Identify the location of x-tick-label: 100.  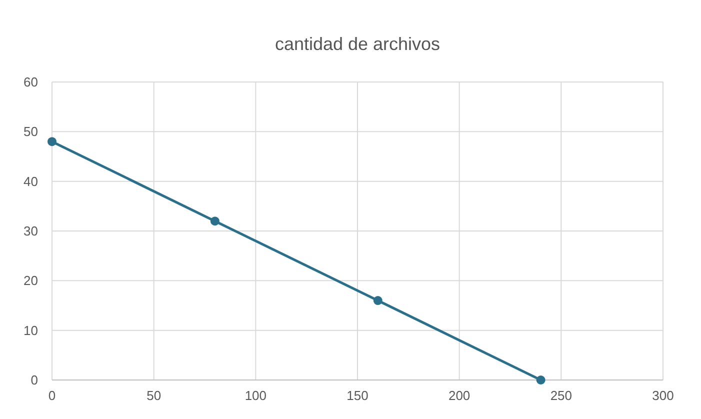
(255, 395).